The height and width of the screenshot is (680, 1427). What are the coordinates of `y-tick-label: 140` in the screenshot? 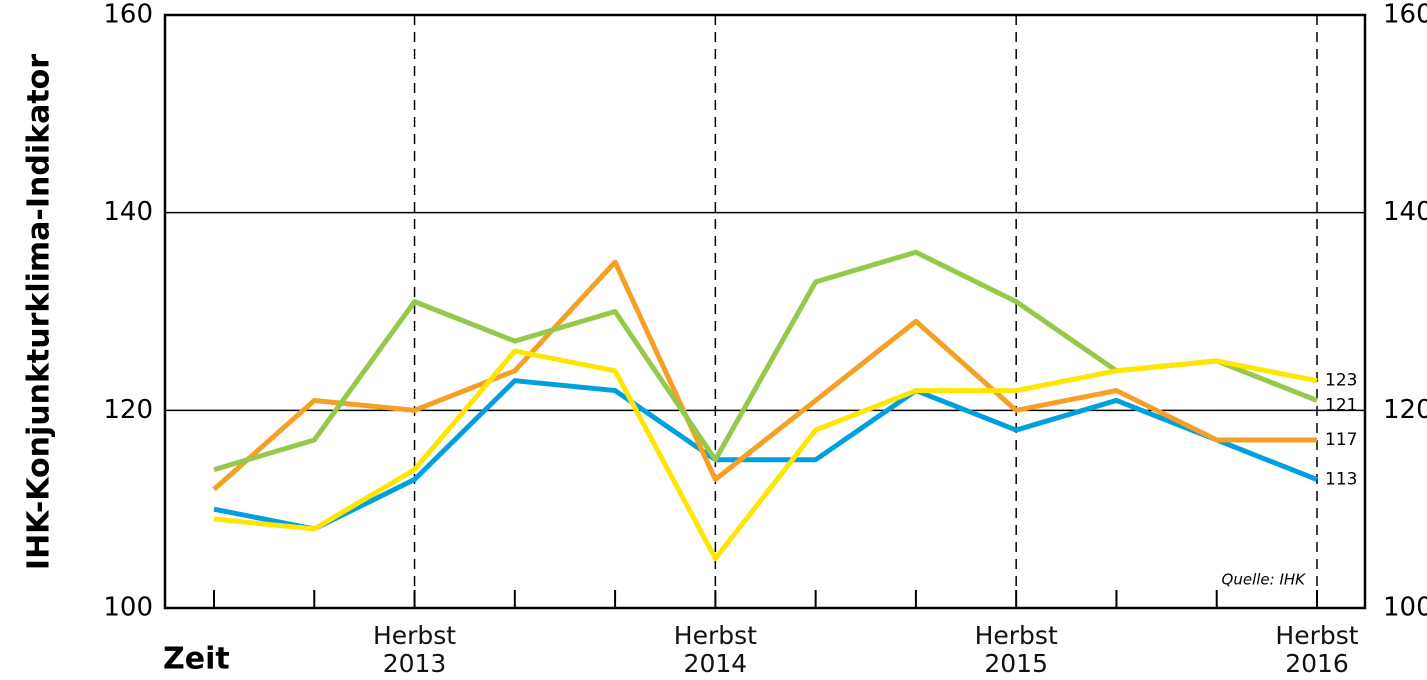 It's located at (128, 212).